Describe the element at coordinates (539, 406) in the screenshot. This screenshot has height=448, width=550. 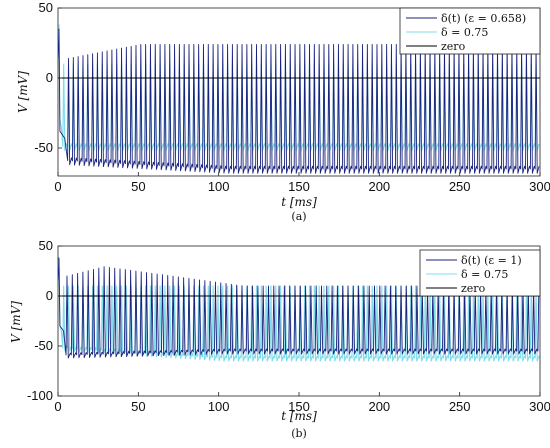
I see `x-tick-label-b: 300` at that location.